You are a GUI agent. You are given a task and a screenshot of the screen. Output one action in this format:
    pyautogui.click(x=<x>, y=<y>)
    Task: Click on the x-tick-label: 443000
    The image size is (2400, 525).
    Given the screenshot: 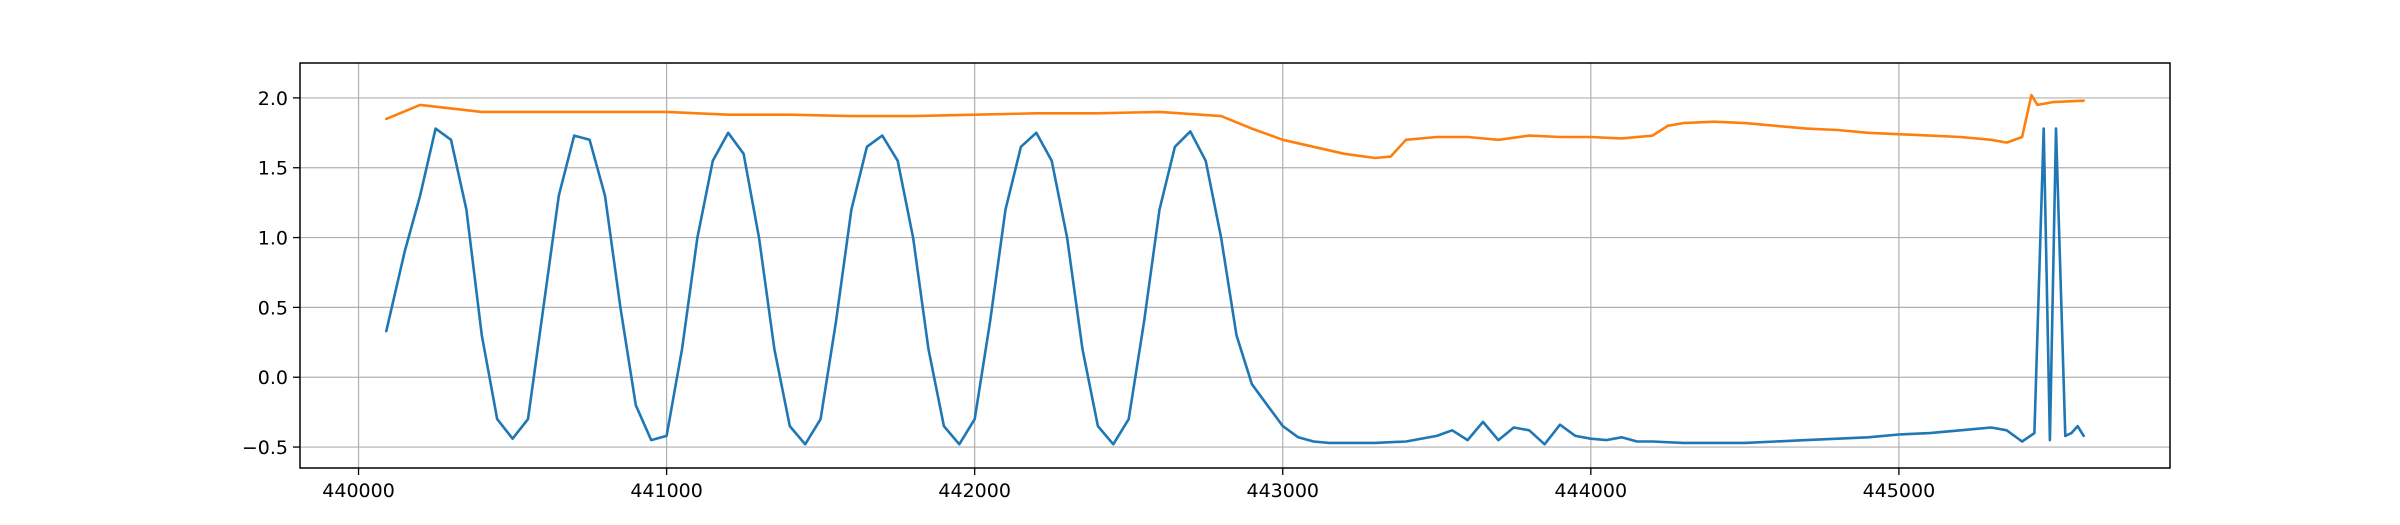 What is the action you would take?
    pyautogui.click(x=1282, y=491)
    